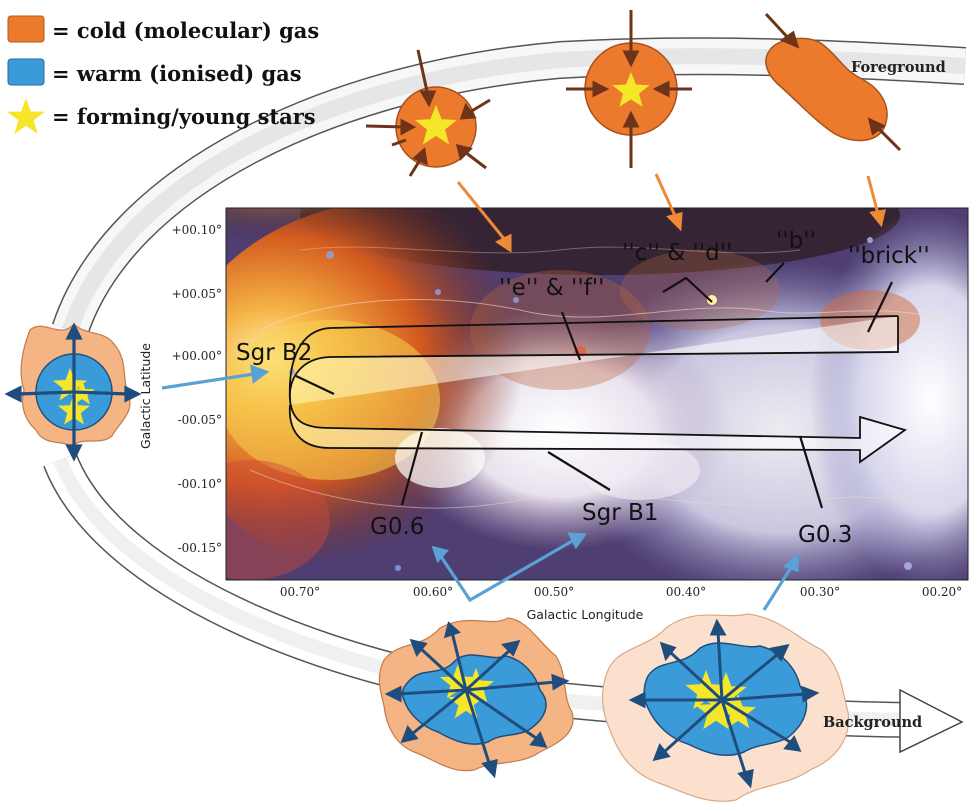 Image resolution: width=969 pixels, height=808 pixels. What do you see at coordinates (26, 116) in the screenshot?
I see `legend-star-icon` at bounding box center [26, 116].